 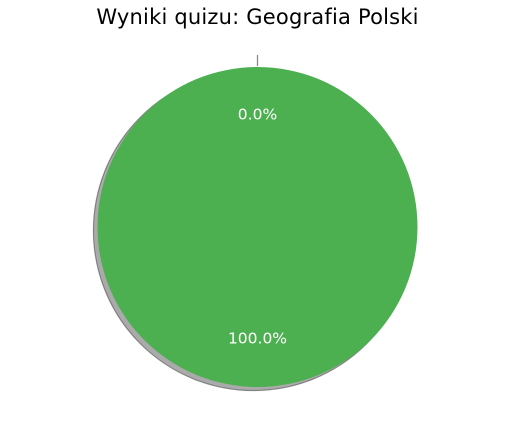 What do you see at coordinates (257, 339) in the screenshot?
I see `pie-pct-label-1: 100.0%` at bounding box center [257, 339].